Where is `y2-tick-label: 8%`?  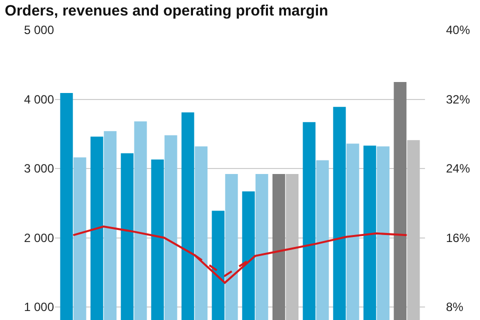
y2-tick-label: 8% is located at coordinates (455, 307).